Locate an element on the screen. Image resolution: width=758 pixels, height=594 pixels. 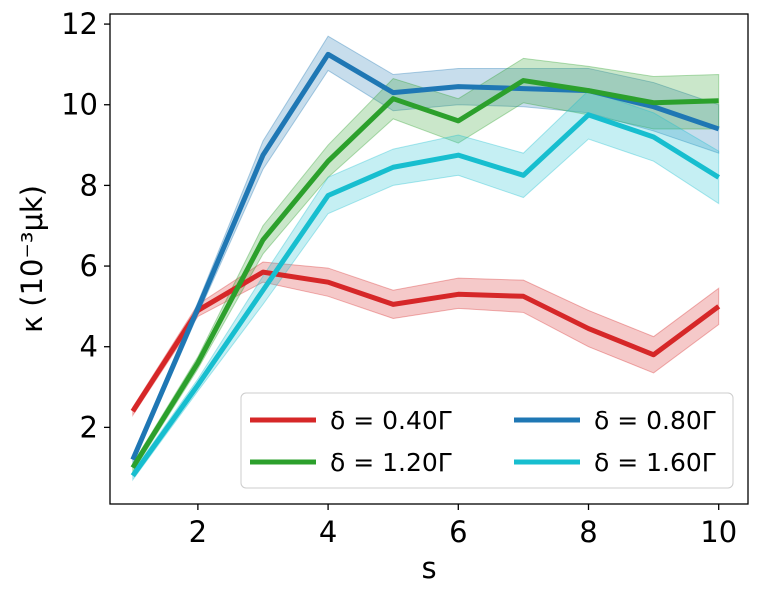
x-axis-label: s is located at coordinates (428, 568).